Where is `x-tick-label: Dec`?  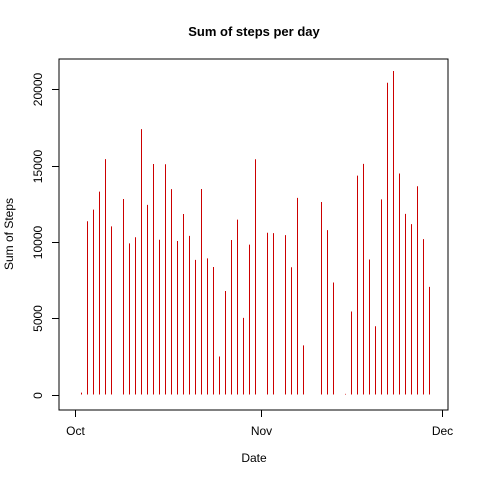 x-tick-label: Dec is located at coordinates (442, 431).